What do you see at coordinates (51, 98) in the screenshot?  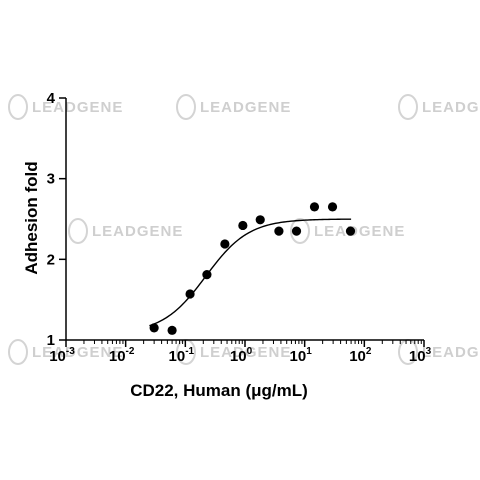 I see `y-tick-label: 4` at bounding box center [51, 98].